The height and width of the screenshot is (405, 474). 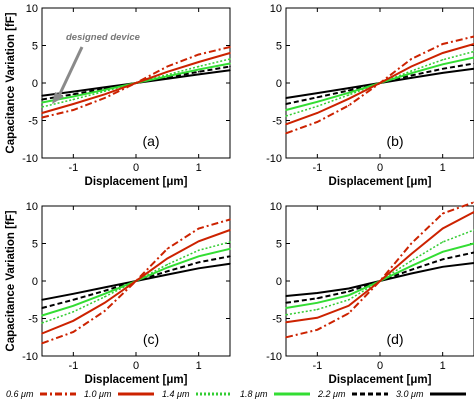 I want to click on legend-label: 3.0 μm, so click(x=410, y=394).